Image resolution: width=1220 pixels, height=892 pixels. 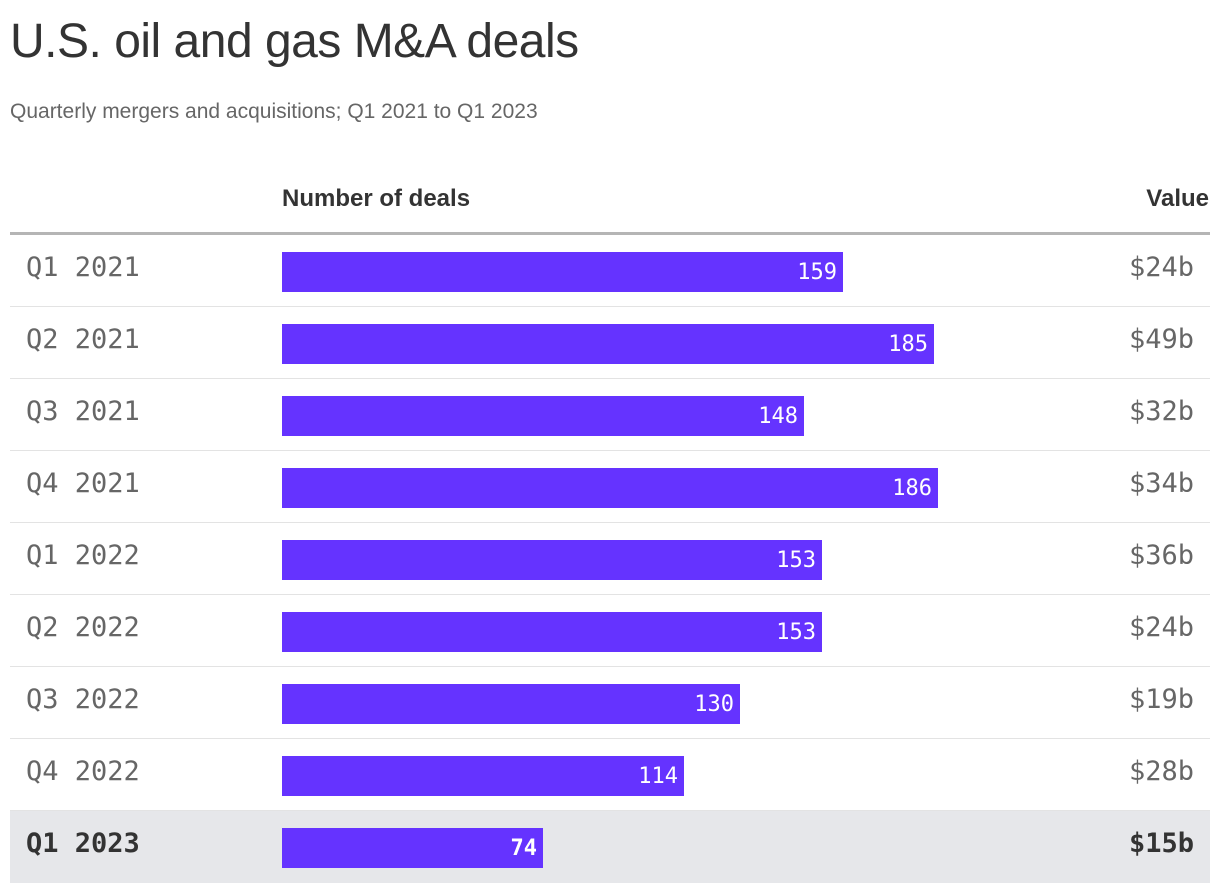 I want to click on chart-row: Q1 2021 159 $24b, so click(x=610, y=271).